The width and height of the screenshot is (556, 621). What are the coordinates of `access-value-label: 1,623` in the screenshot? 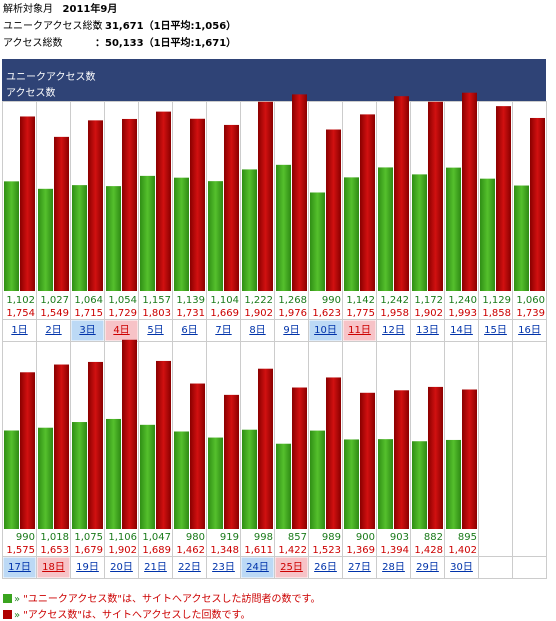 It's located at (326, 313).